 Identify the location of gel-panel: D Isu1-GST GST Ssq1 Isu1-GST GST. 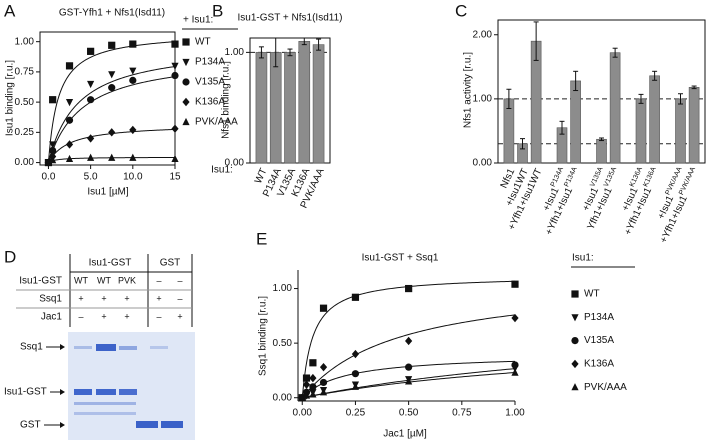
(99, 343).